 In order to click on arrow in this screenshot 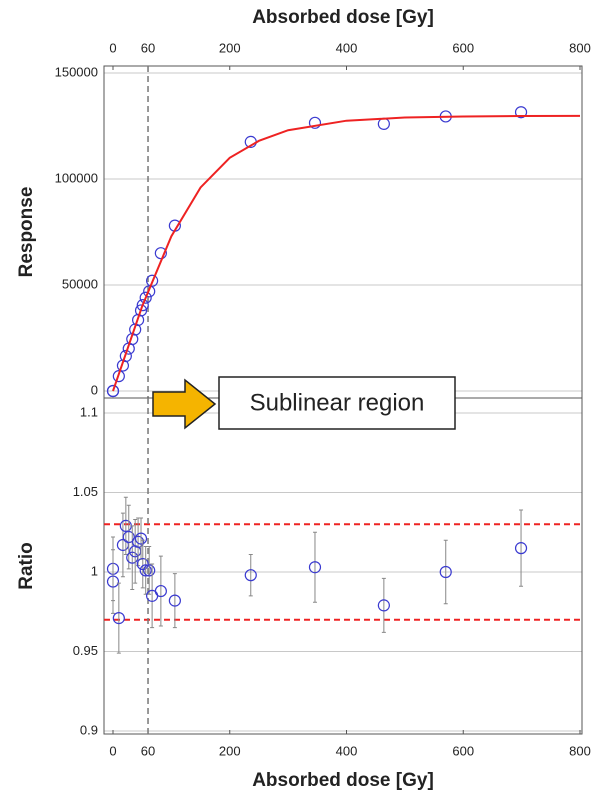, I will do `click(184, 404)`.